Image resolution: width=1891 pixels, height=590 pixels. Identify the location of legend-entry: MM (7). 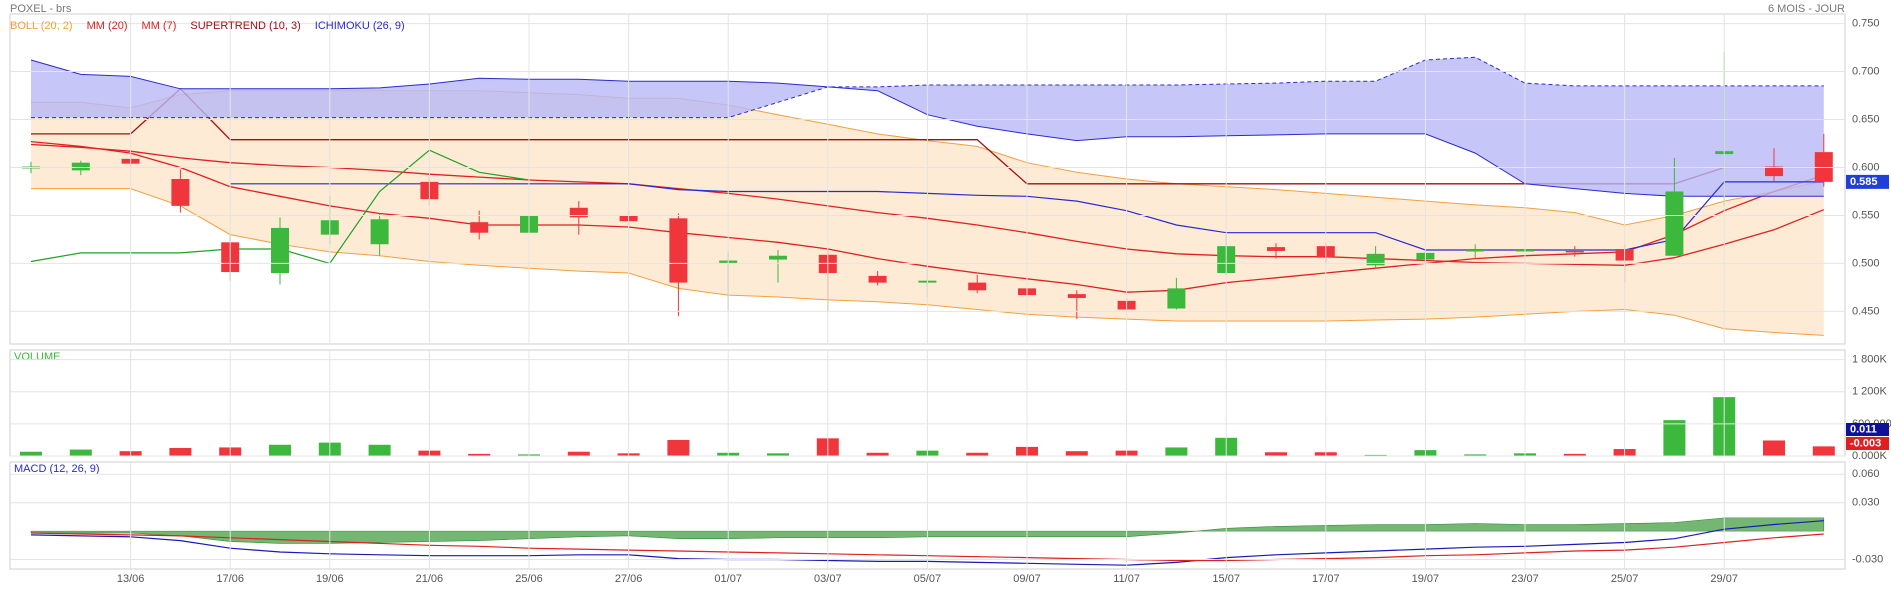
(159, 26).